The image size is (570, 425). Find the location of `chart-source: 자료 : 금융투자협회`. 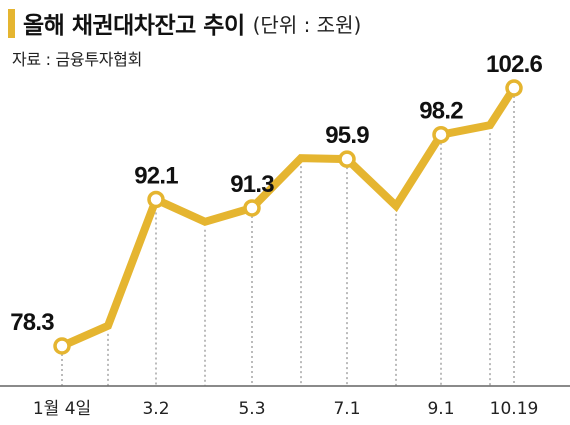

chart-source: 자료 : 금융투자협회 is located at coordinates (77, 59).